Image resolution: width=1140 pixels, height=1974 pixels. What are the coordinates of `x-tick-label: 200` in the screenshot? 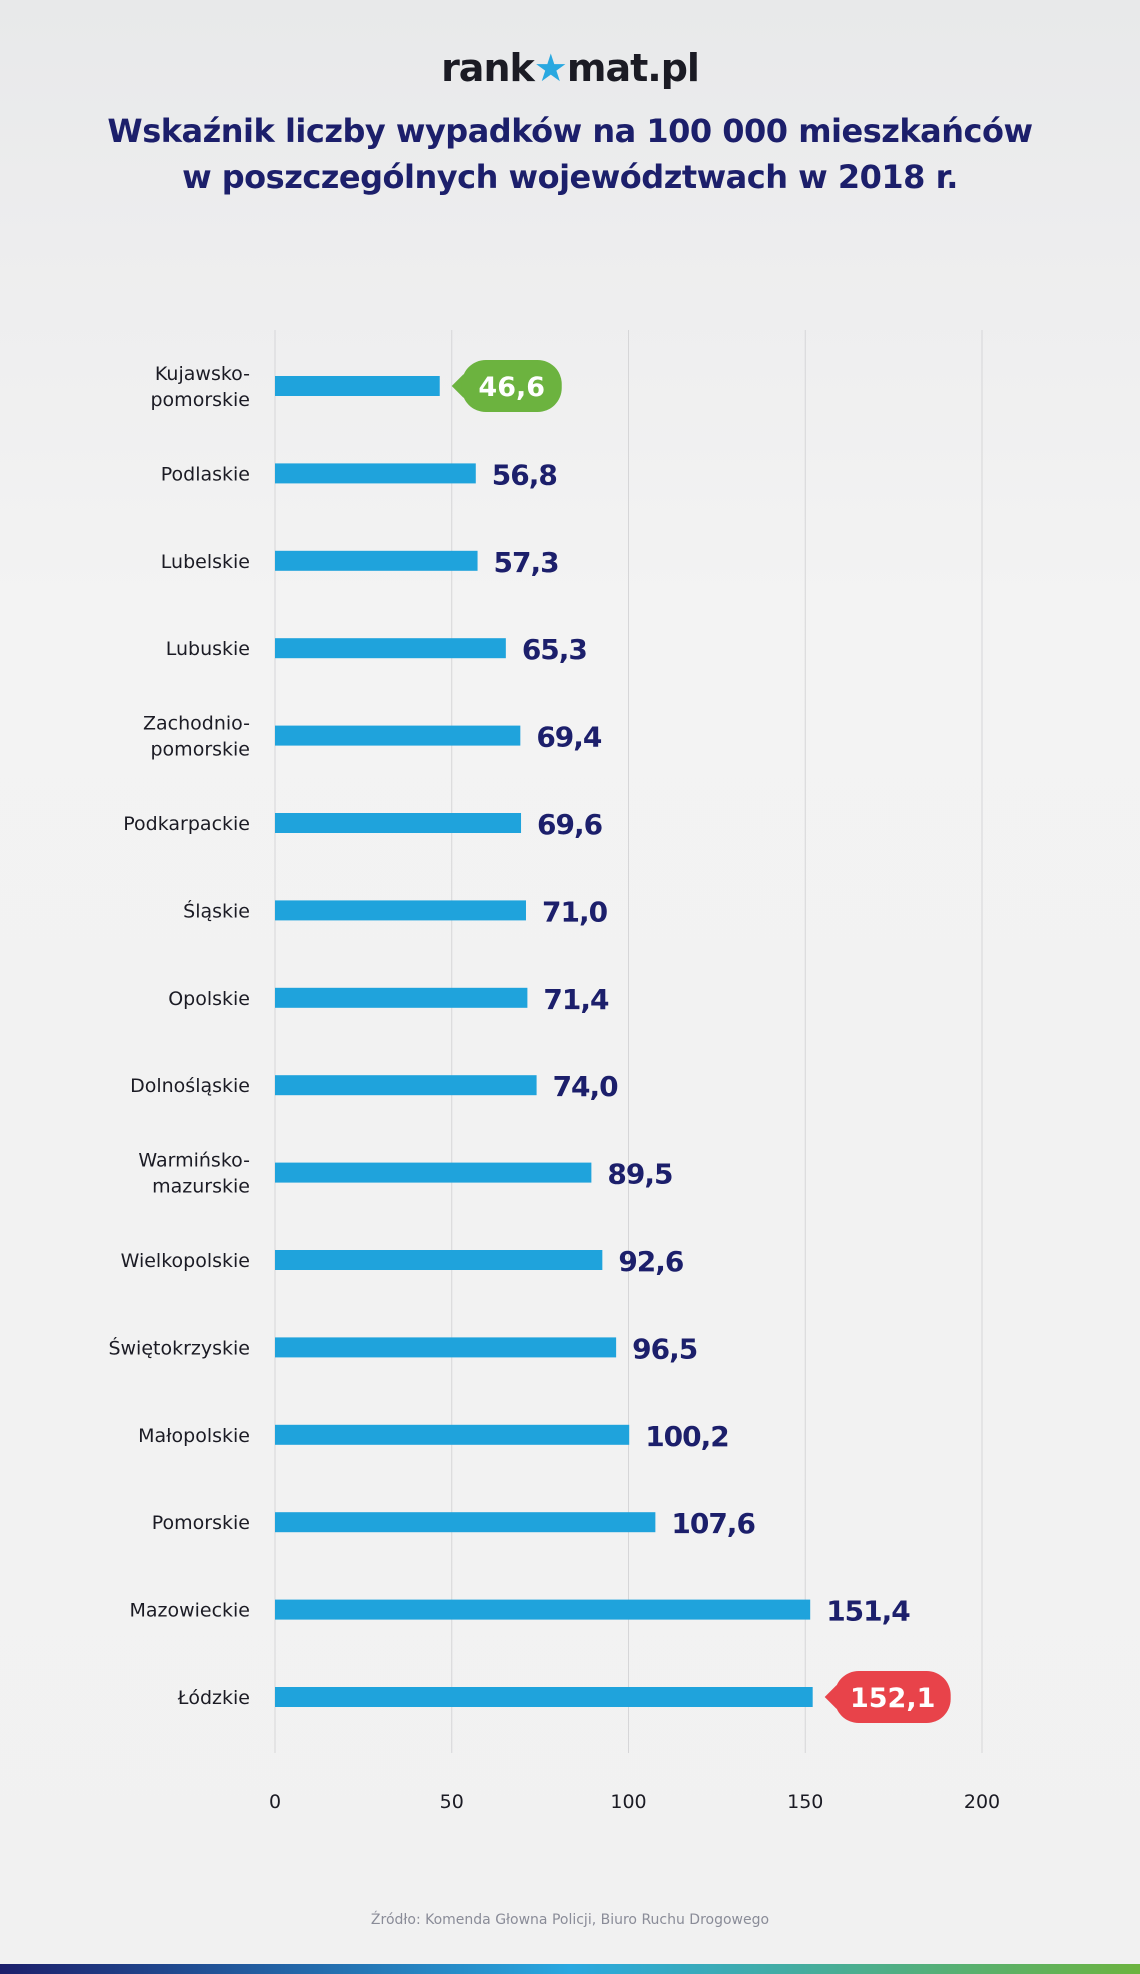 It's located at (982, 1802).